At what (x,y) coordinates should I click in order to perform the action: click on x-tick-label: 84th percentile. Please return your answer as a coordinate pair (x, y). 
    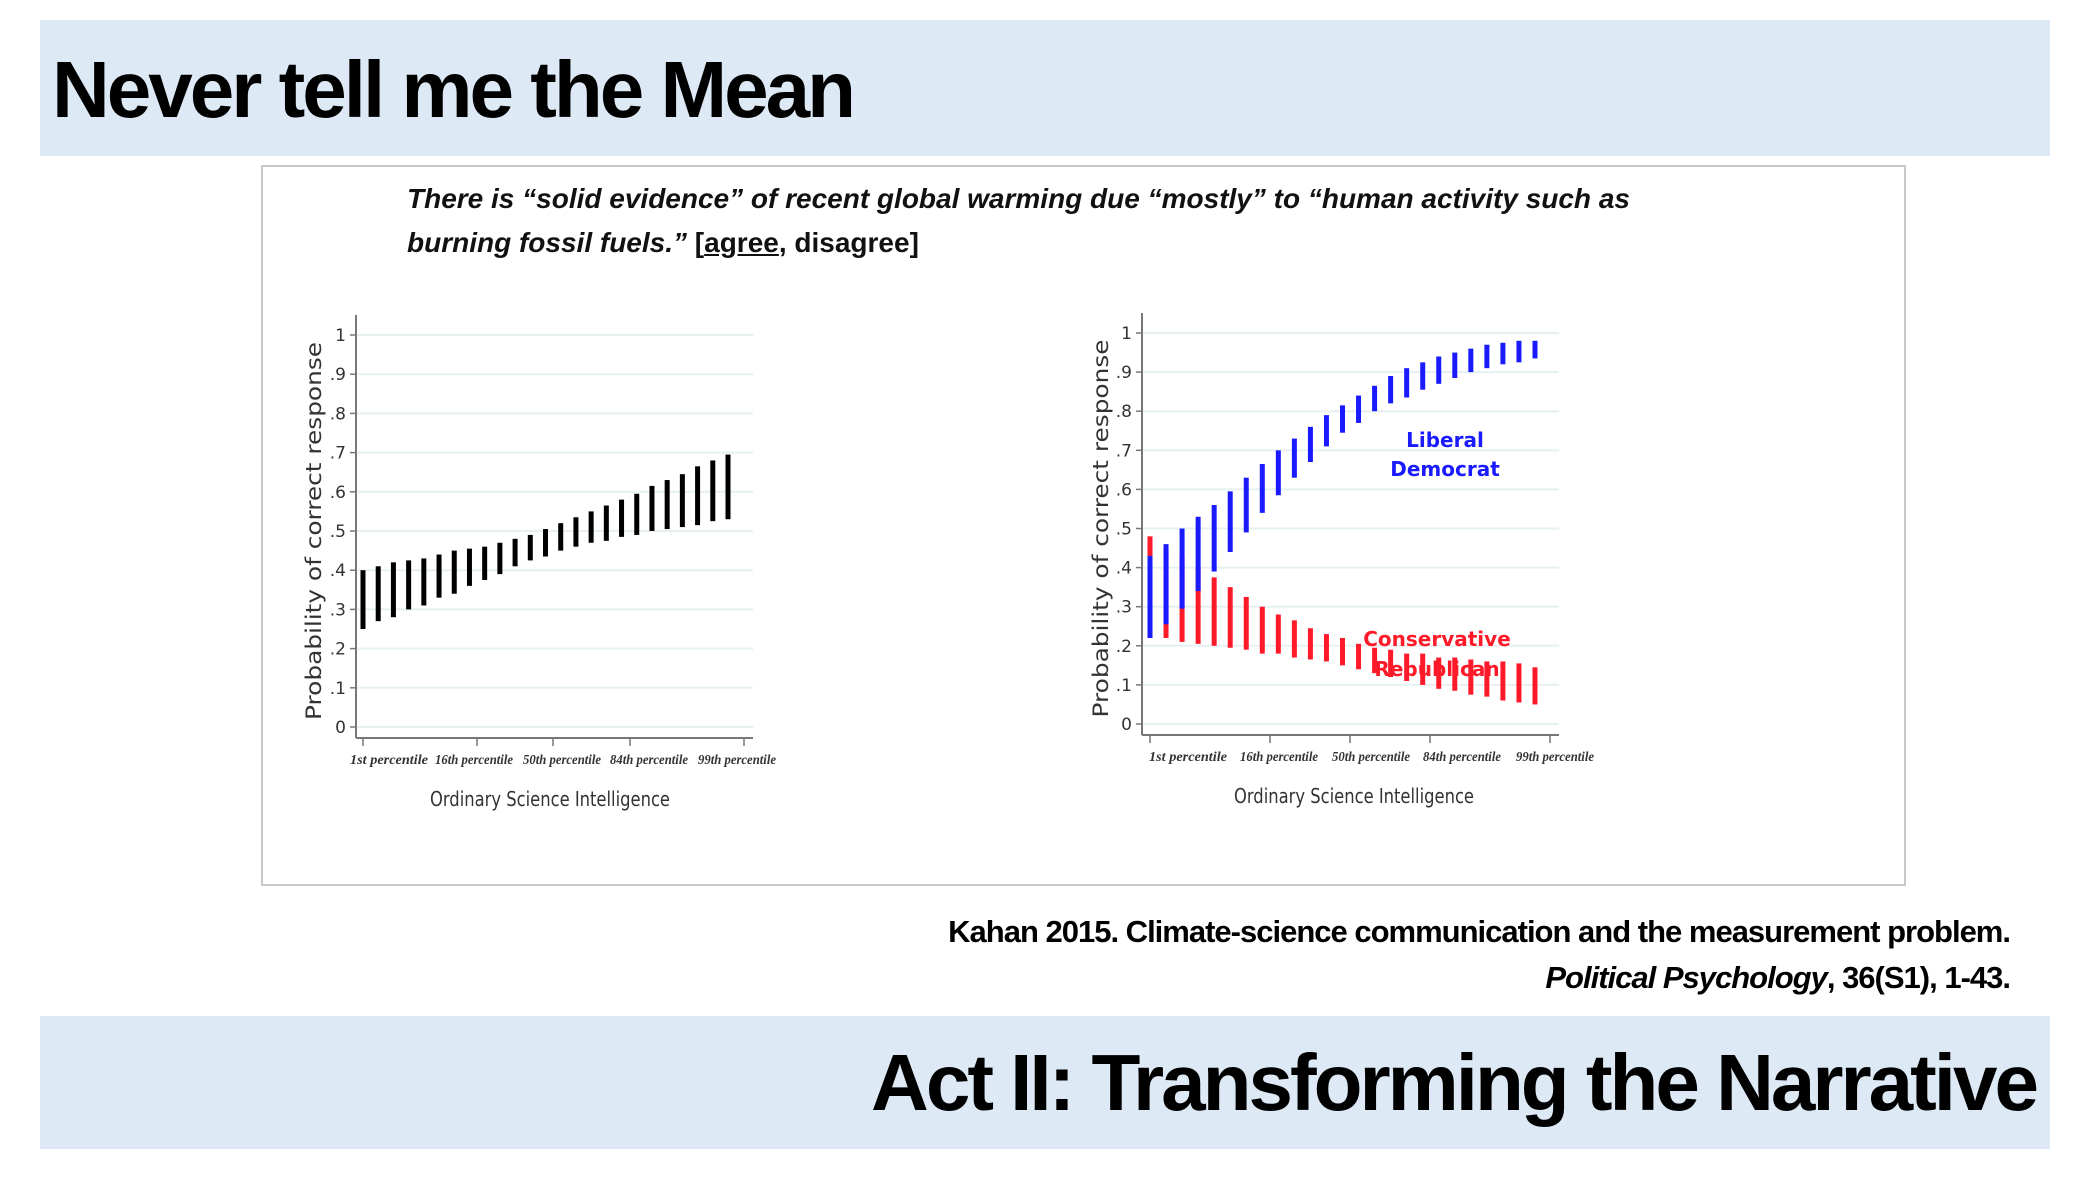
    Looking at the image, I should click on (1462, 757).